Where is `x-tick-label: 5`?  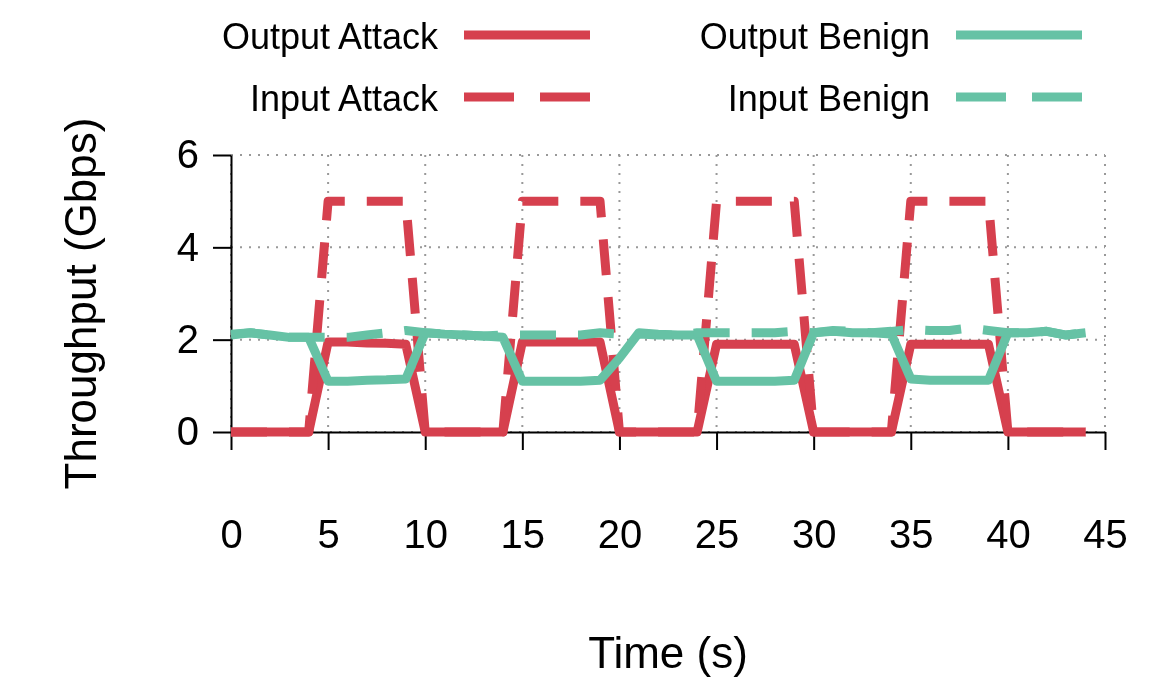 x-tick-label: 5 is located at coordinates (328, 534).